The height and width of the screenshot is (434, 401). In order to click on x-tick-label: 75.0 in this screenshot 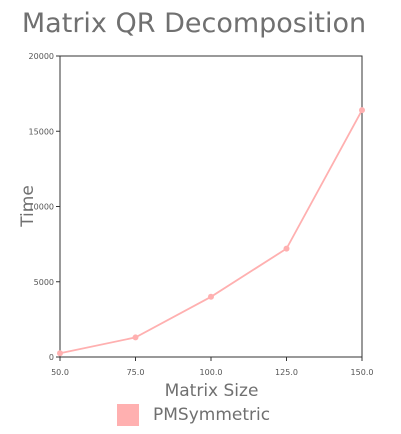, I will do `click(136, 372)`.